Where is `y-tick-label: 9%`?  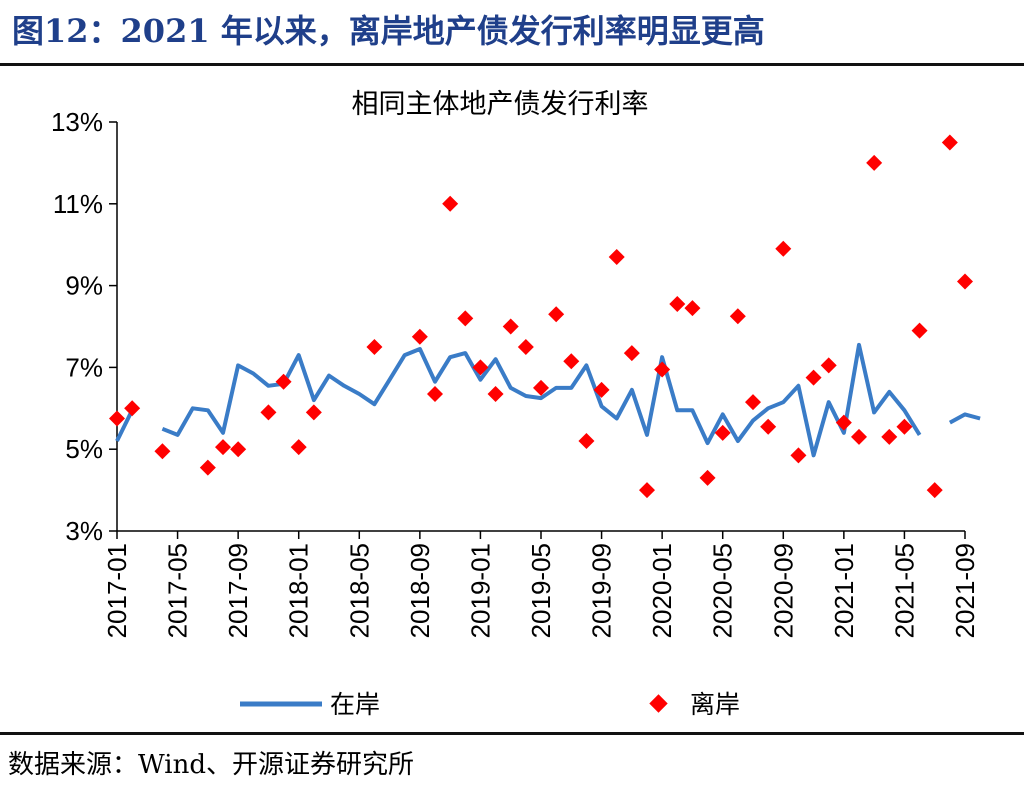
y-tick-label: 9% is located at coordinates (84, 286).